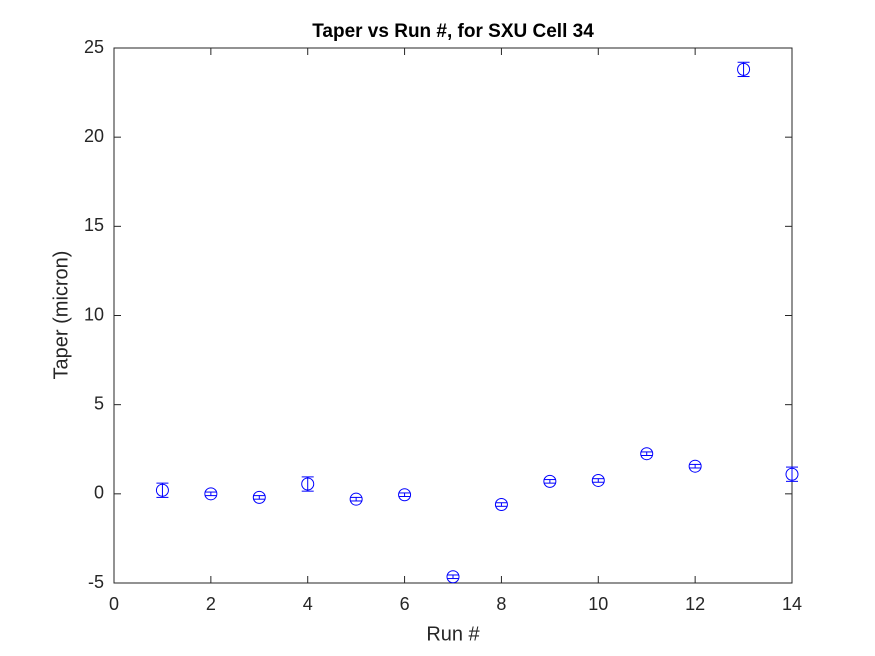  I want to click on y-tick-label: 5, so click(99, 403).